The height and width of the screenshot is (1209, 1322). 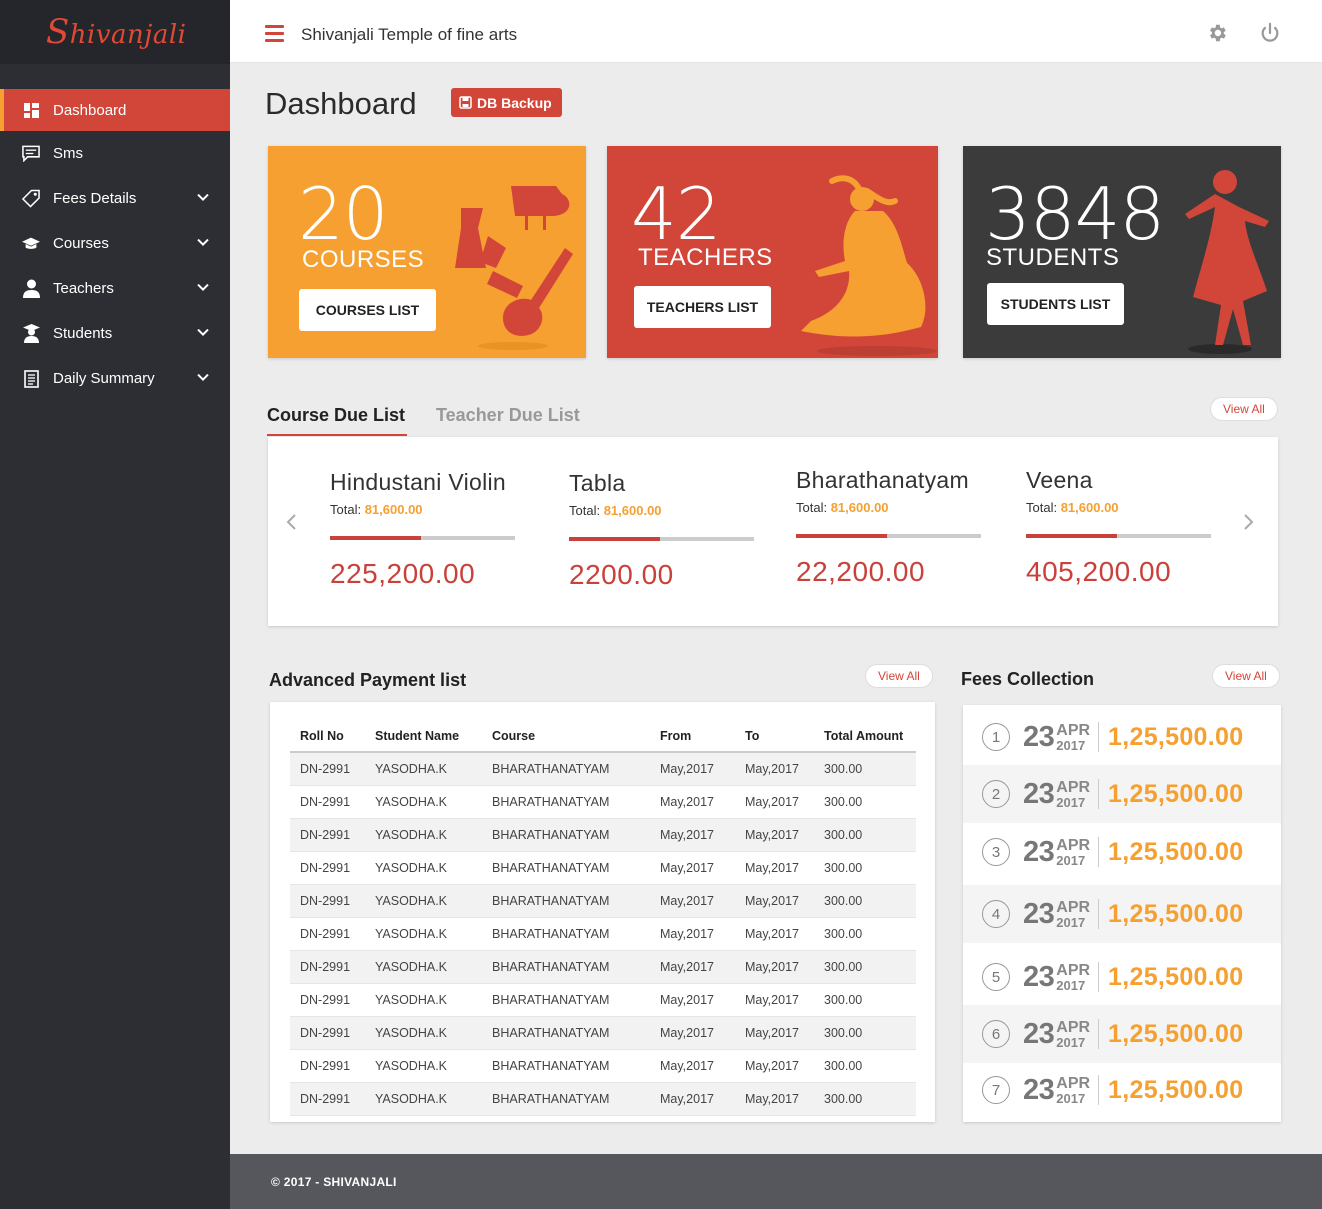 I want to click on teacher-icon, so click(x=31, y=288).